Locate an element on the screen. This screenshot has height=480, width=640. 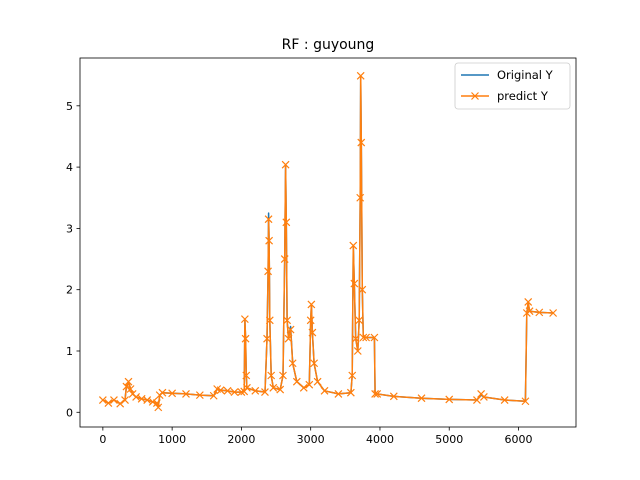
y-tick-label: 2 is located at coordinates (69, 290).